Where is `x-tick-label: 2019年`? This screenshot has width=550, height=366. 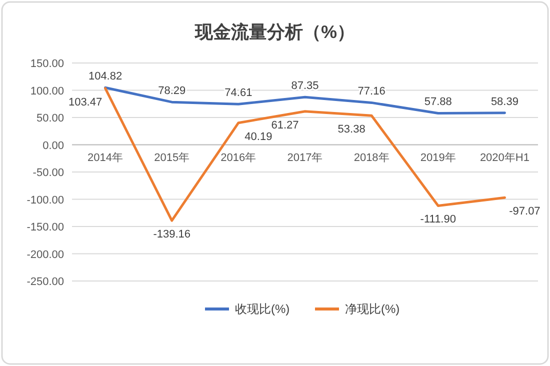 x-tick-label: 2019年 is located at coordinates (438, 158).